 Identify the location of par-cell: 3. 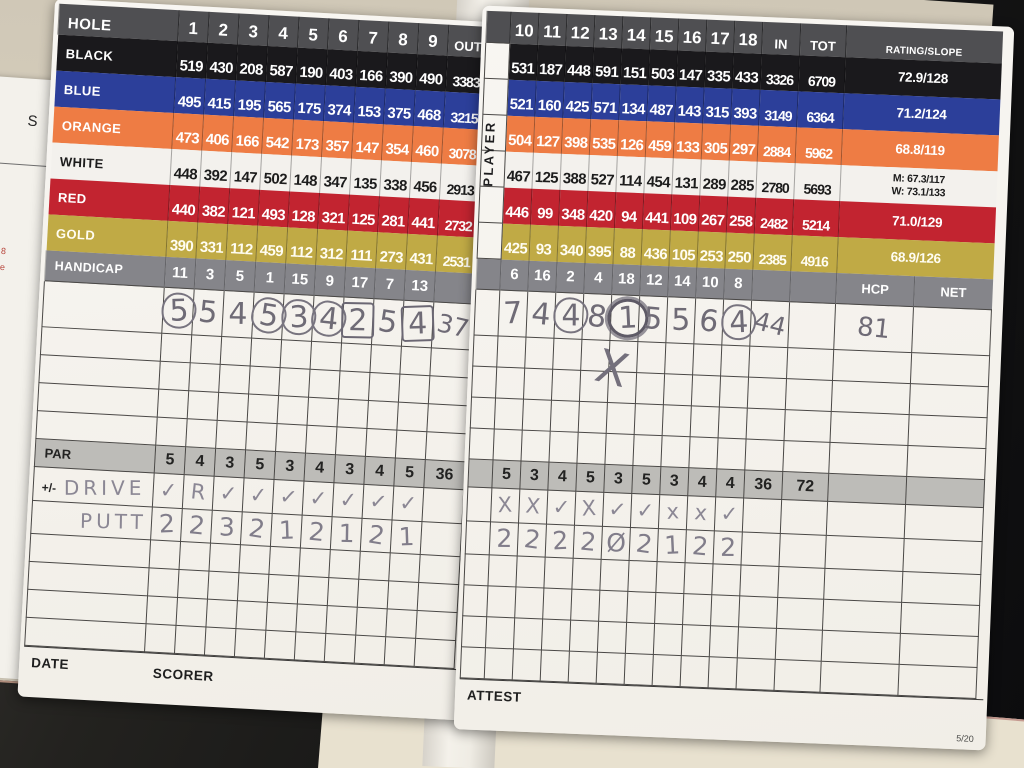
(290, 466).